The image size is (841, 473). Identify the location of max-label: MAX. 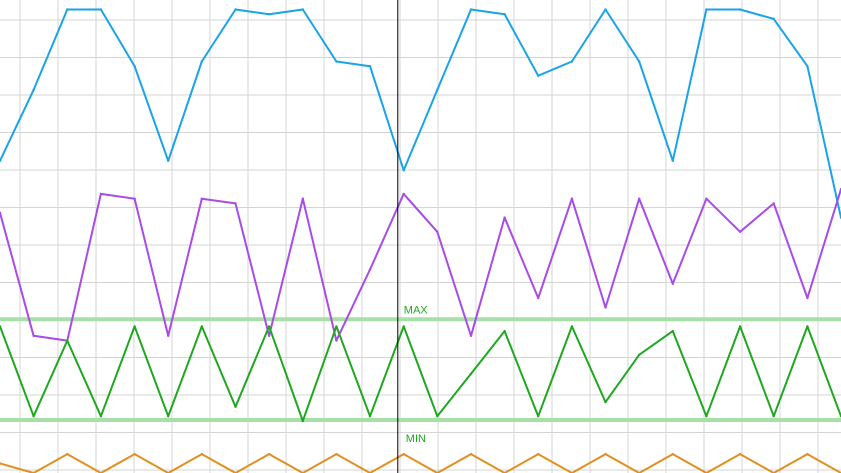
(416, 310).